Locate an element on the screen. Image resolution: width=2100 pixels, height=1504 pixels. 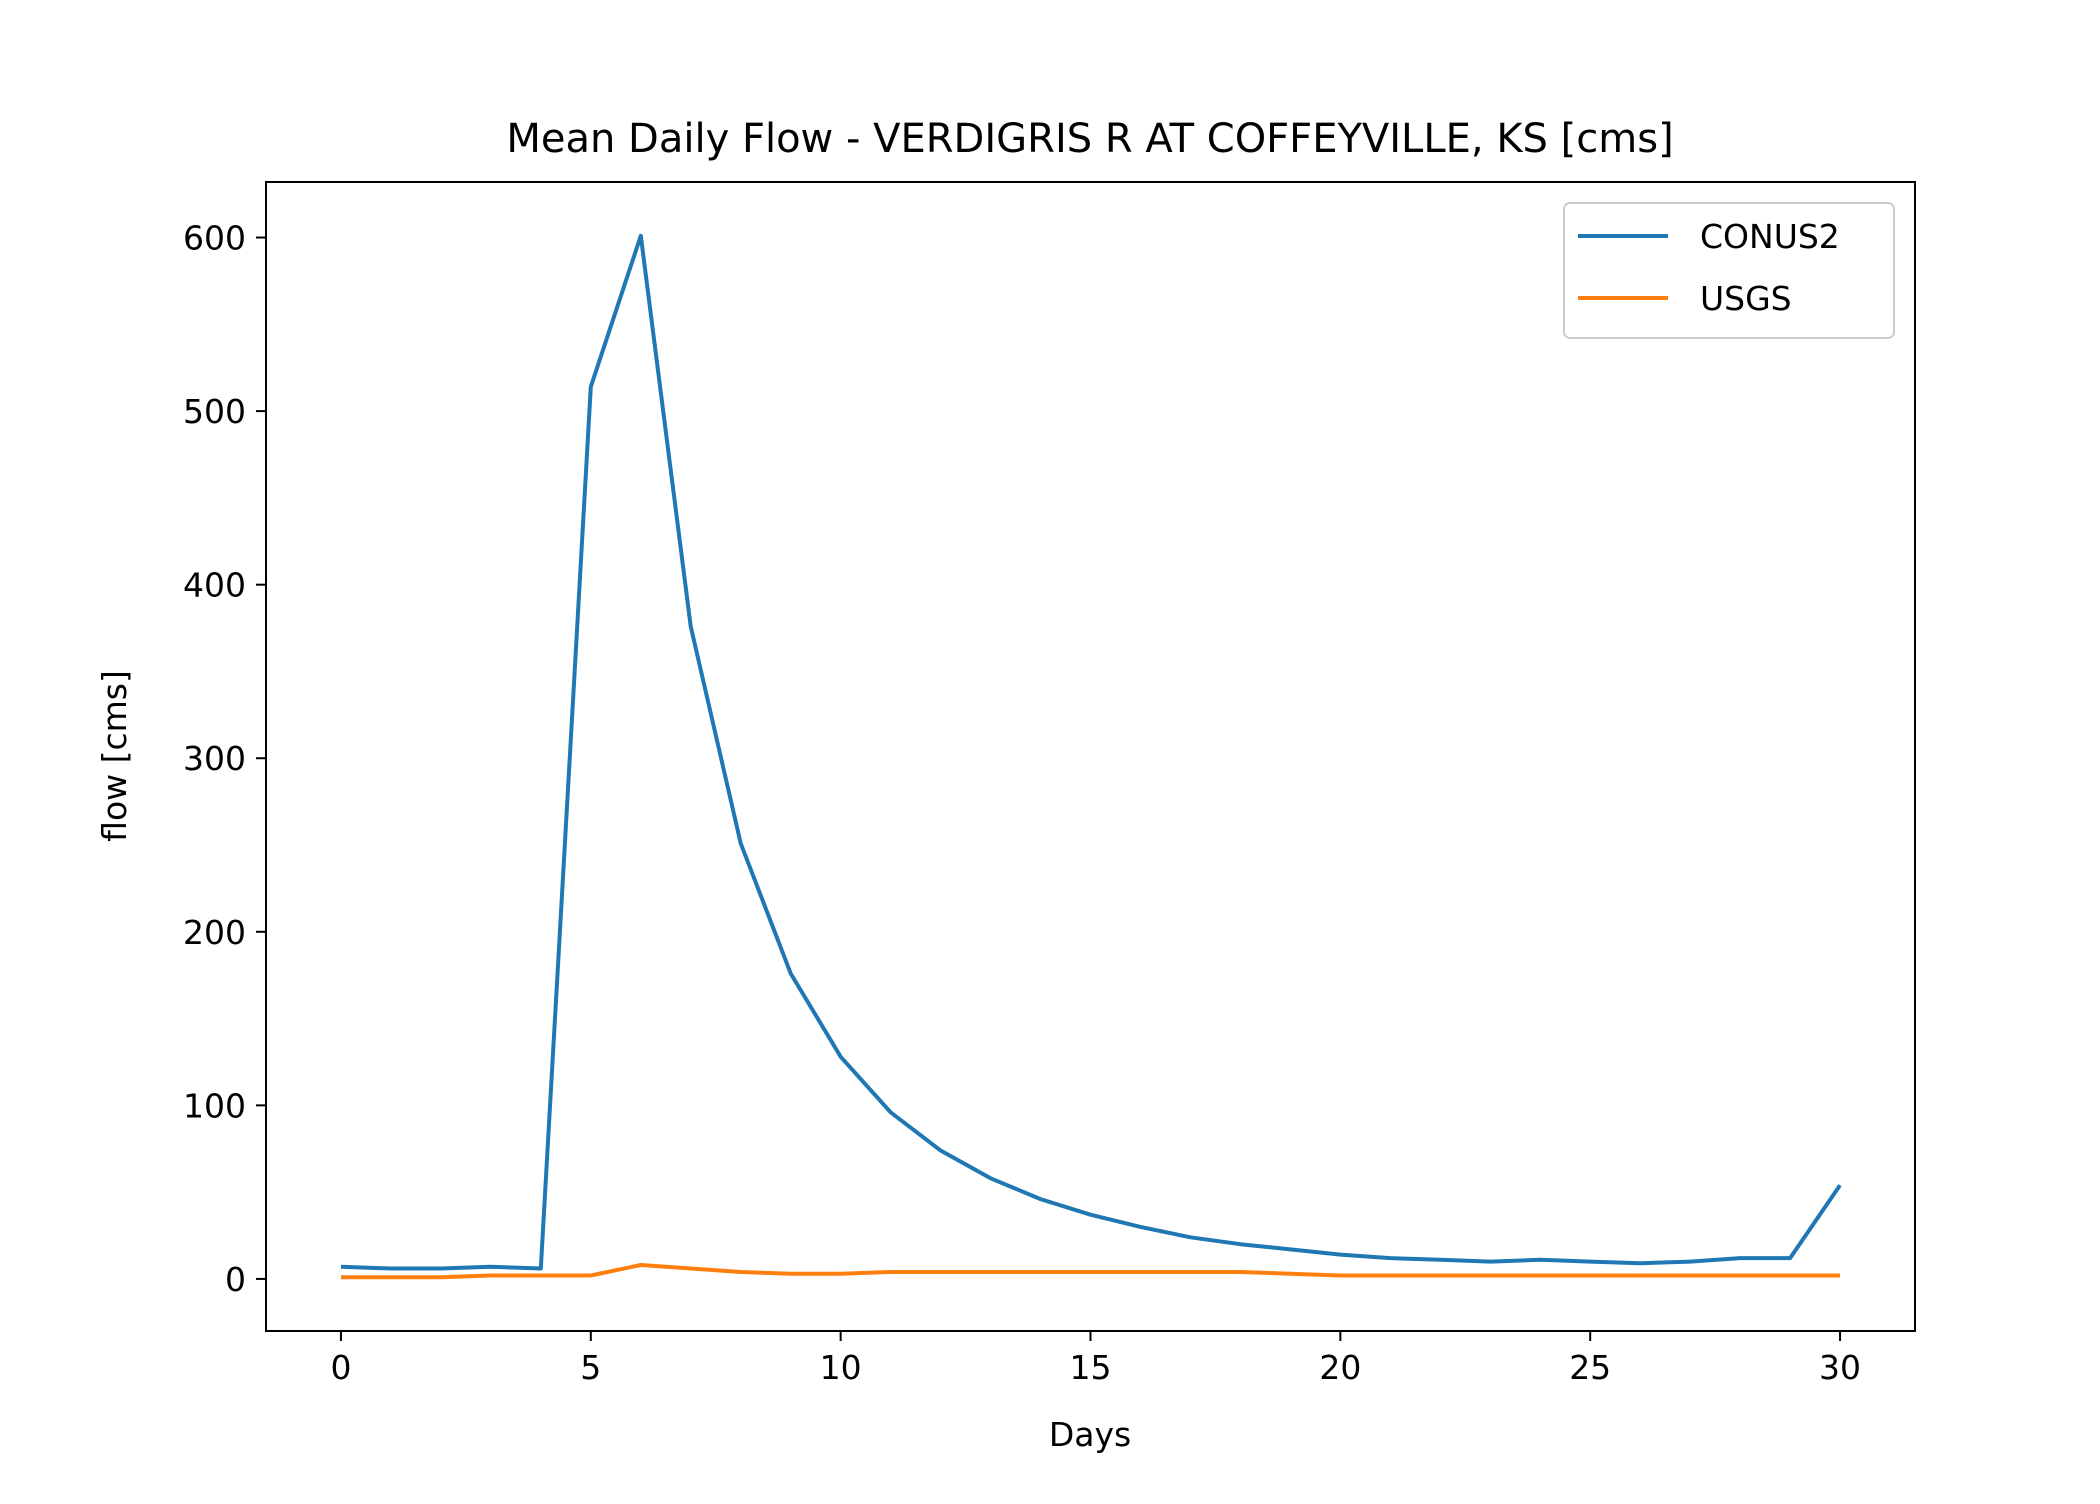
x-tick-label: 10 is located at coordinates (841, 1367).